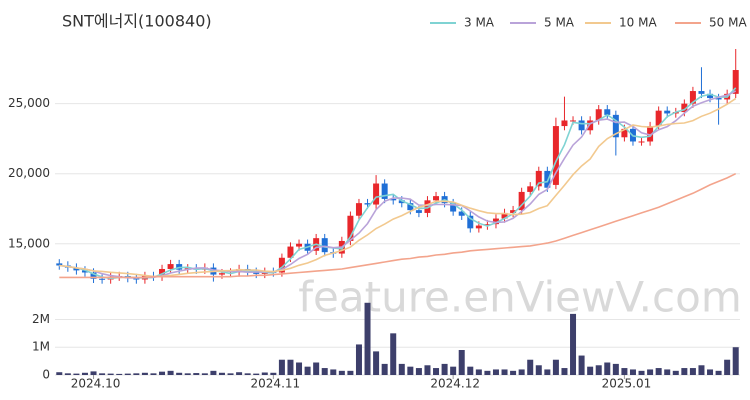 This screenshot has width=750, height=400. Describe the element at coordinates (29, 173) in the screenshot. I see `y-tick-label: 20,000` at that location.